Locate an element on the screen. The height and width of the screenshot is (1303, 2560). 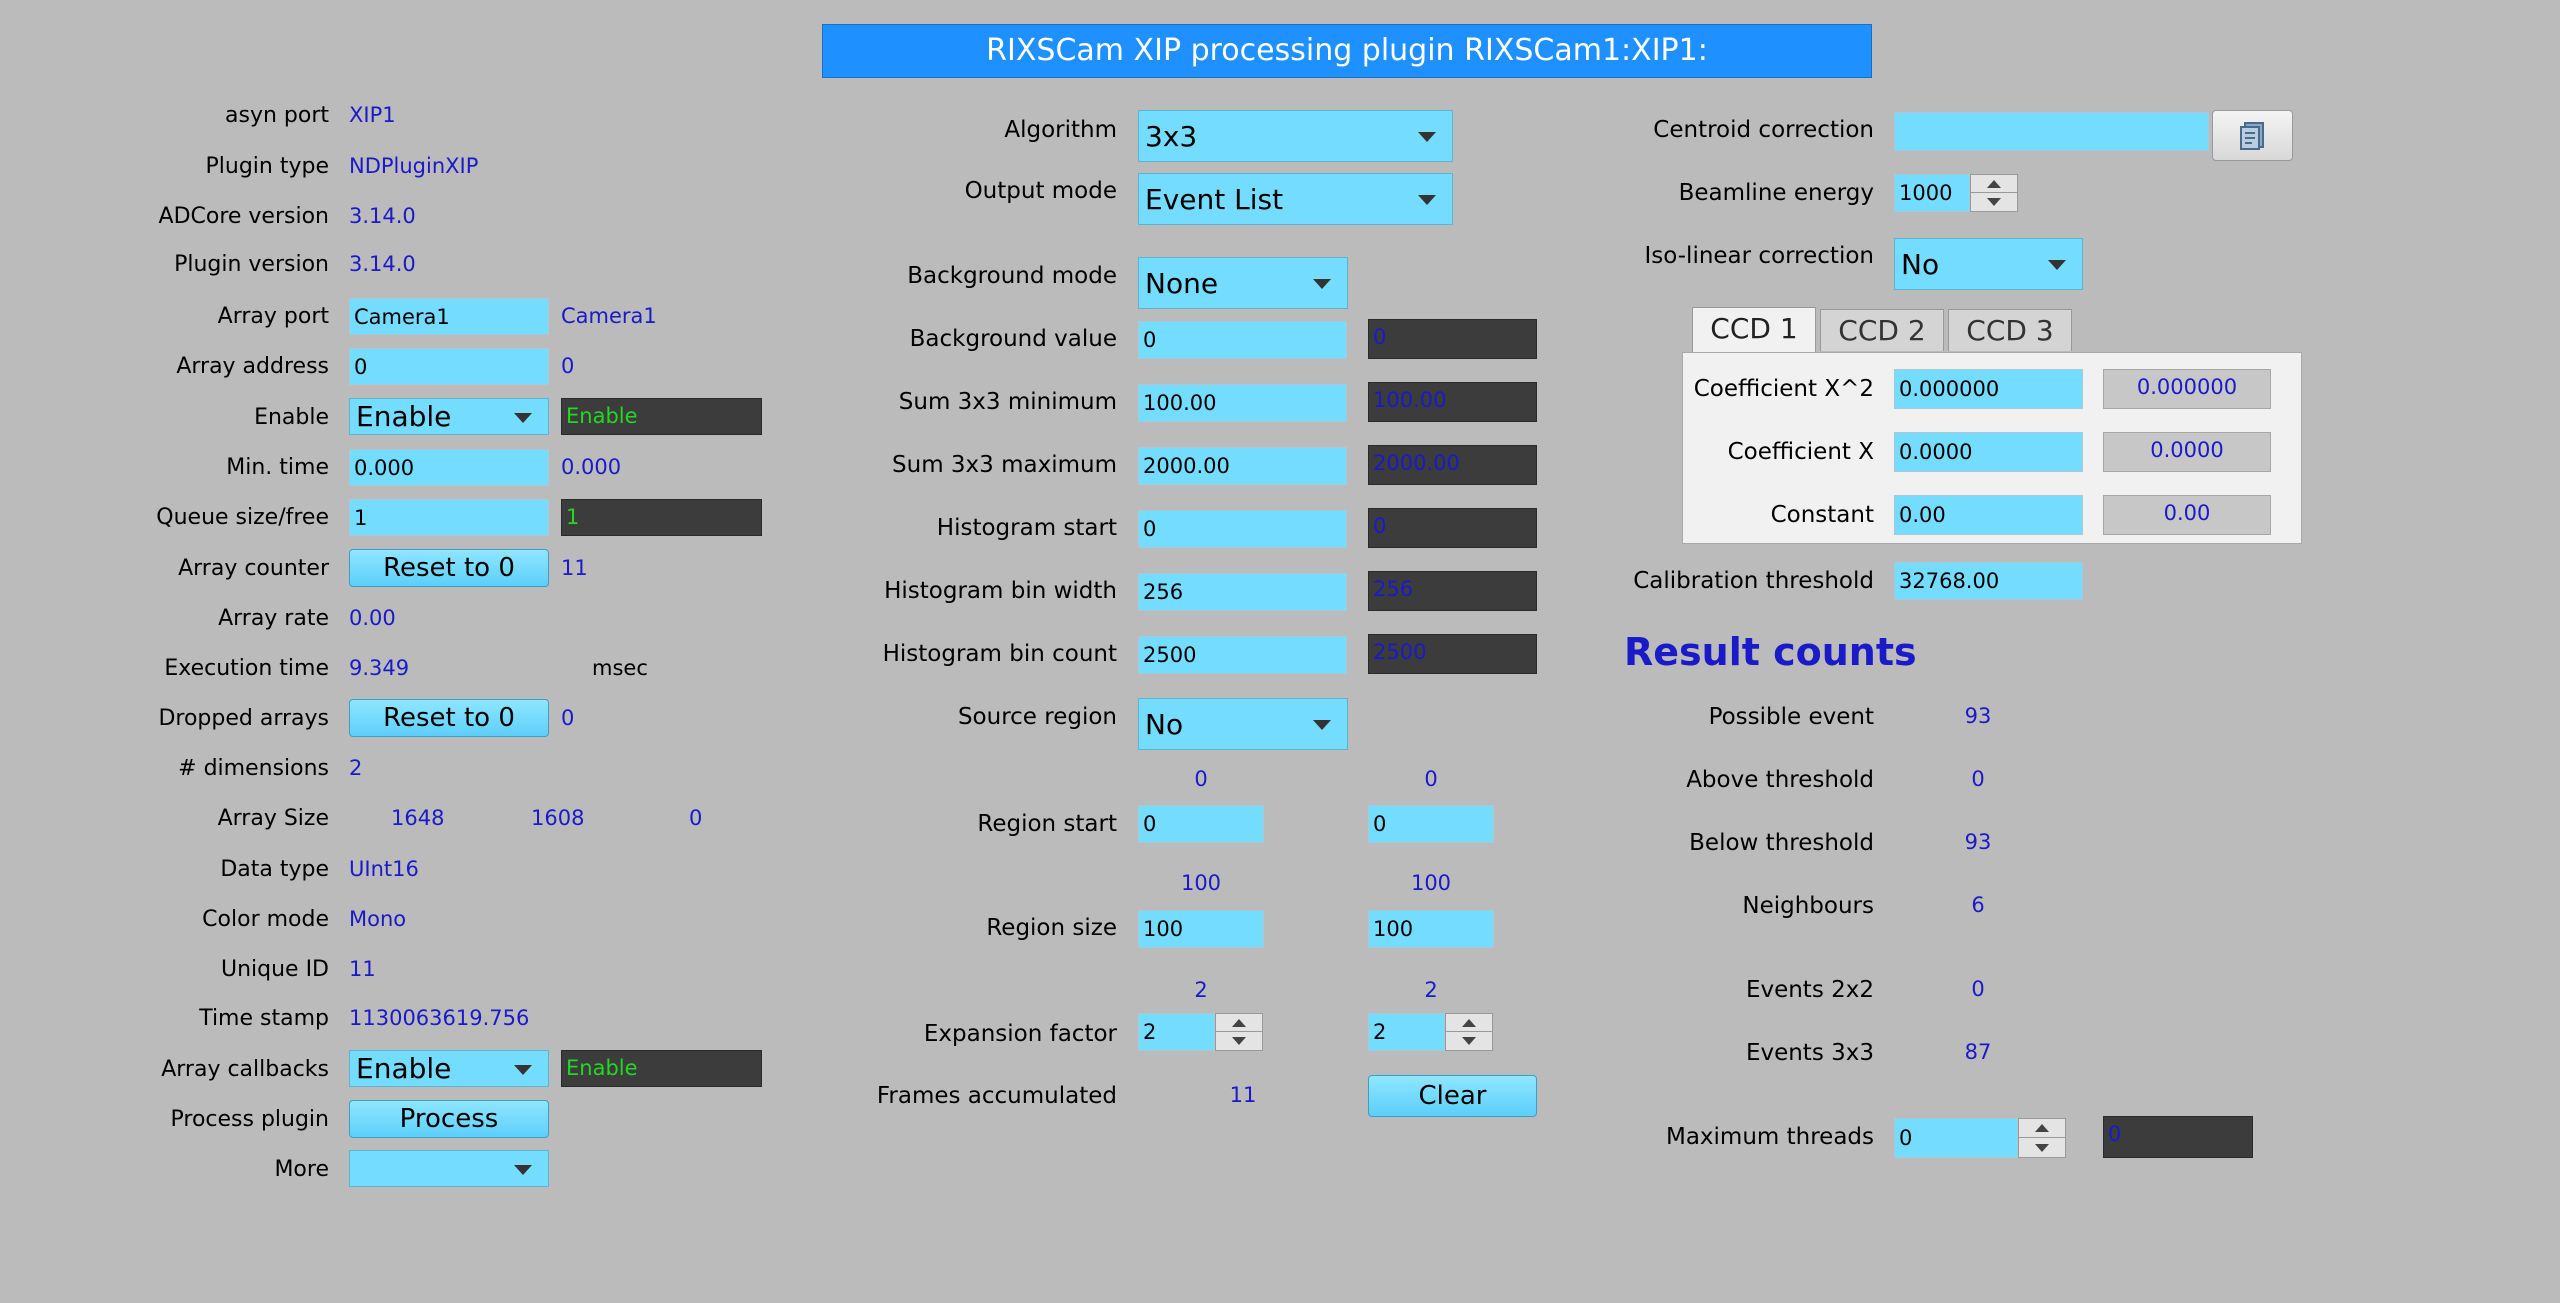
enable-readback: Enable is located at coordinates (661, 416).